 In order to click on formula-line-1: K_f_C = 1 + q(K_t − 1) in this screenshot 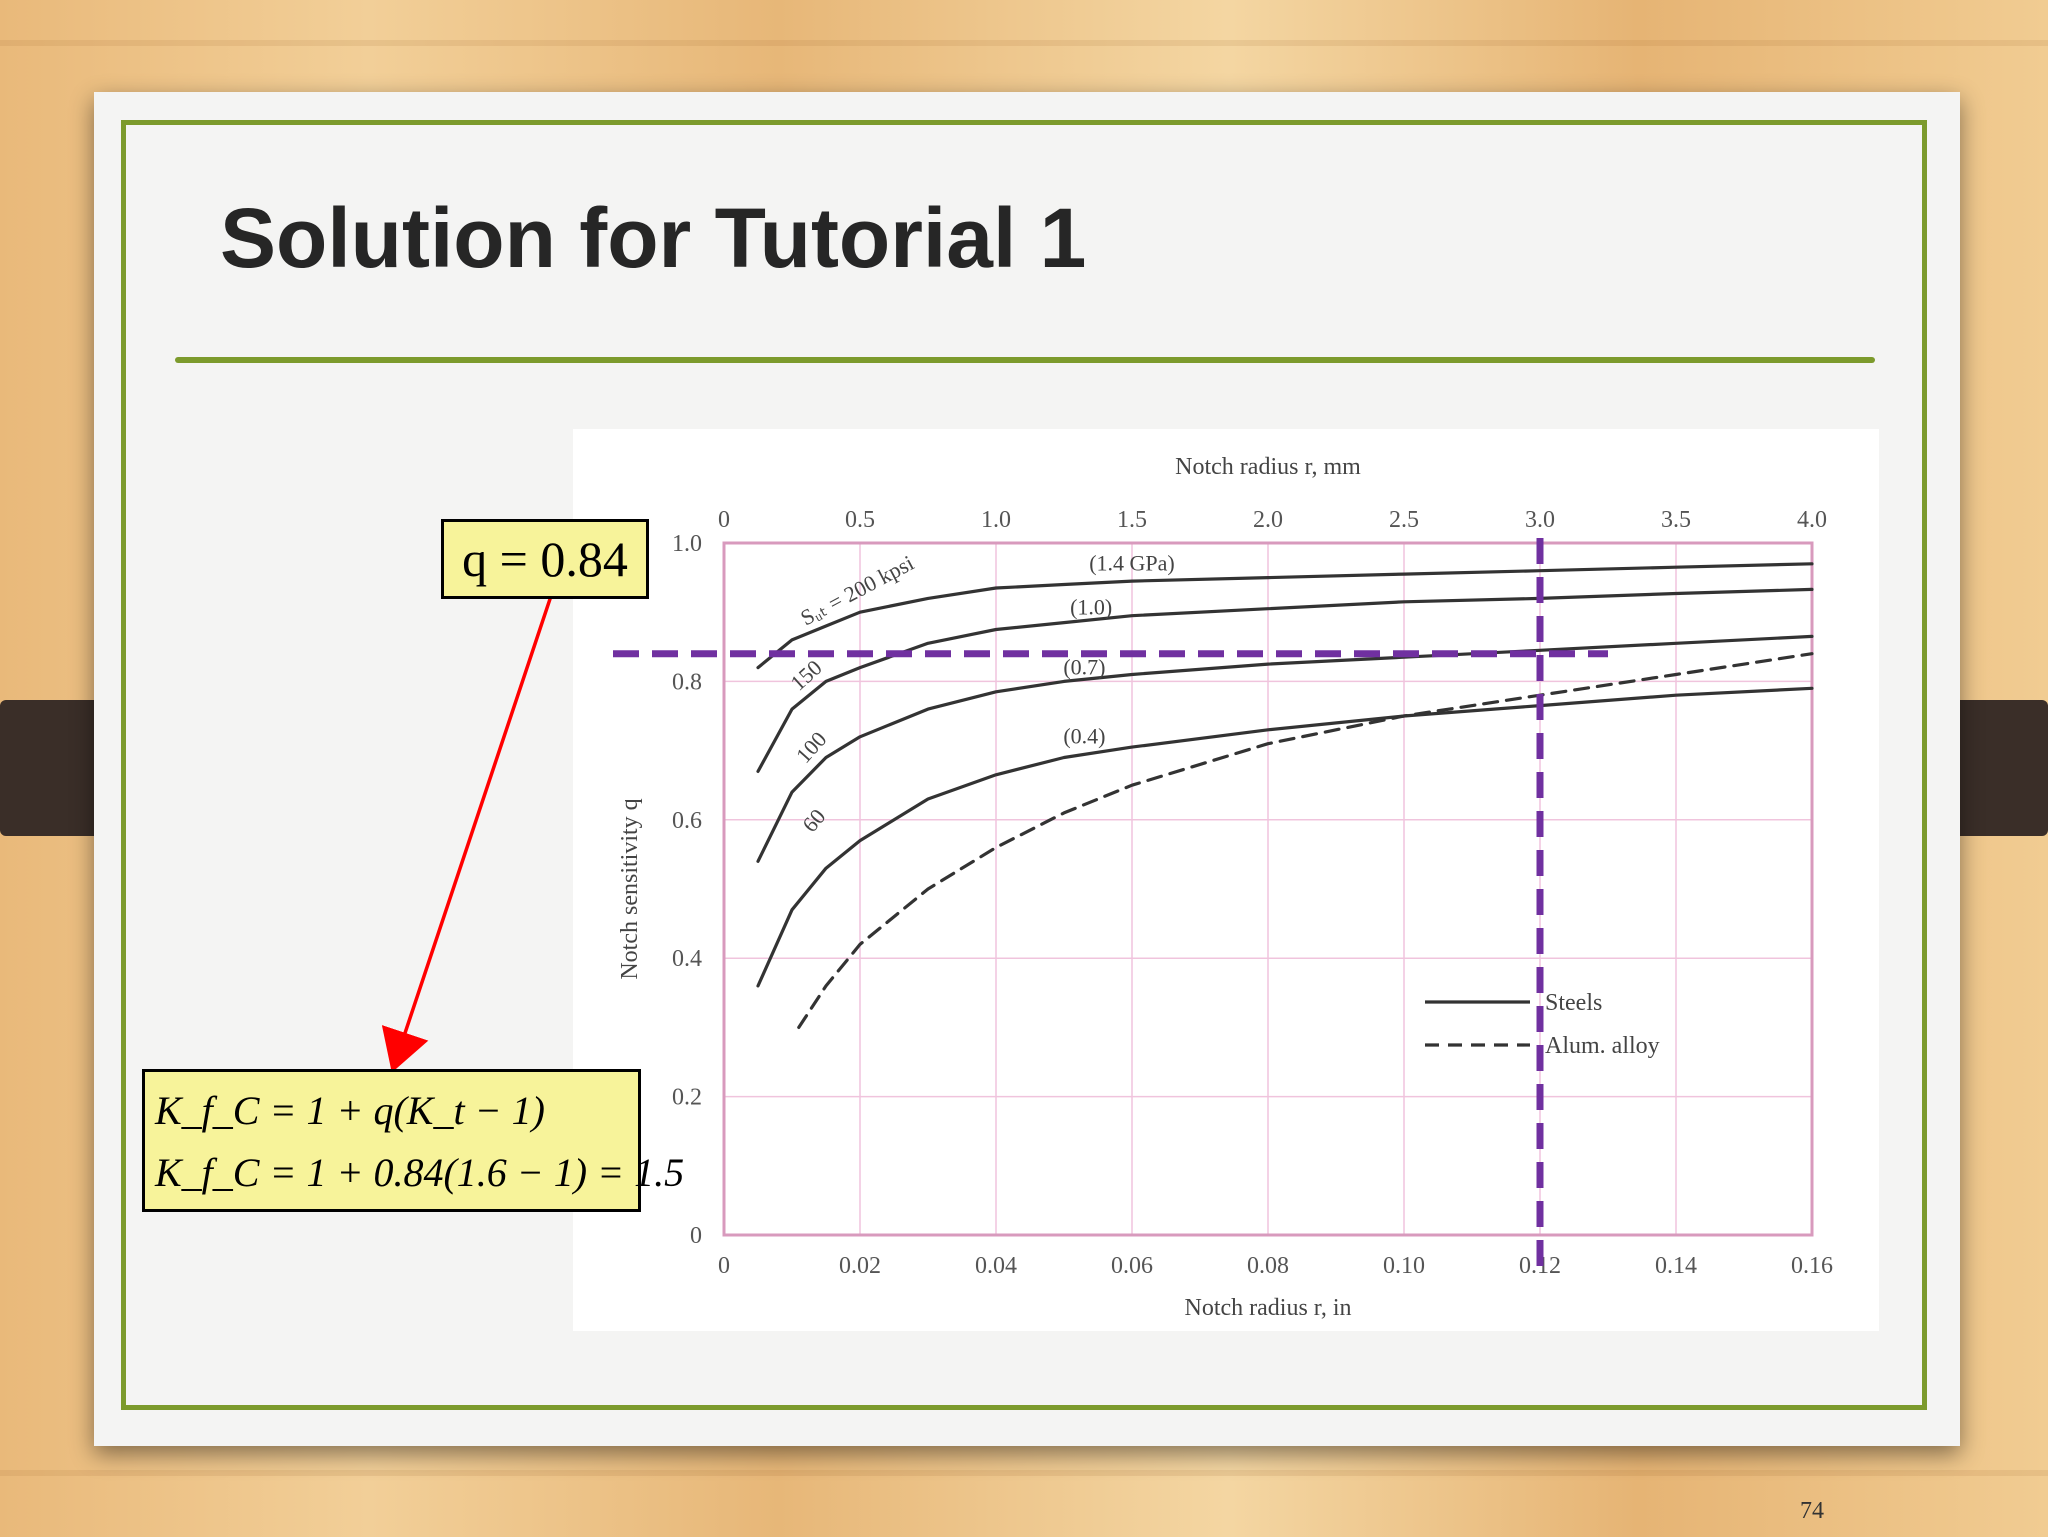, I will do `click(350, 1110)`.